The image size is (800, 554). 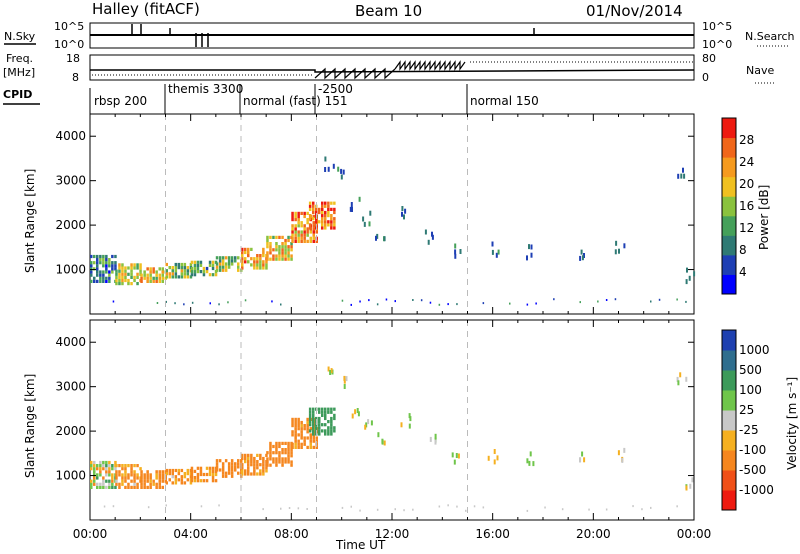 What do you see at coordinates (389, 68) in the screenshot?
I see `freq-strip: Freq. [MHz] 18 8 80 0 Nave` at bounding box center [389, 68].